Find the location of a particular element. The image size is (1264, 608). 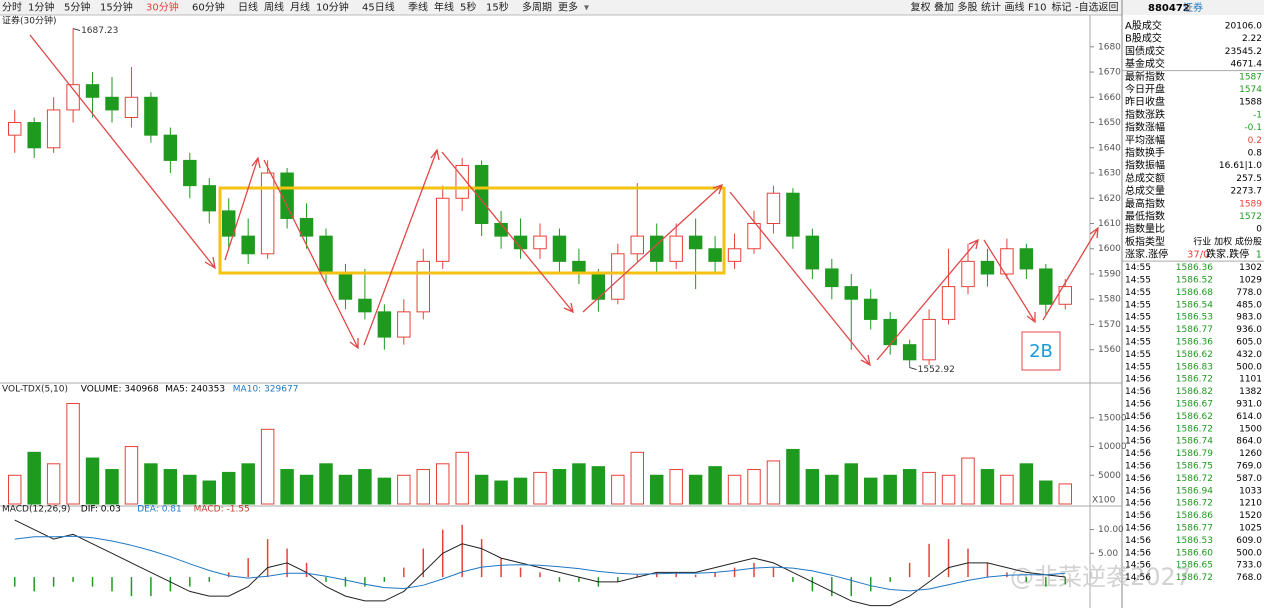

stat-label: 指数换手 is located at coordinates (1145, 152).